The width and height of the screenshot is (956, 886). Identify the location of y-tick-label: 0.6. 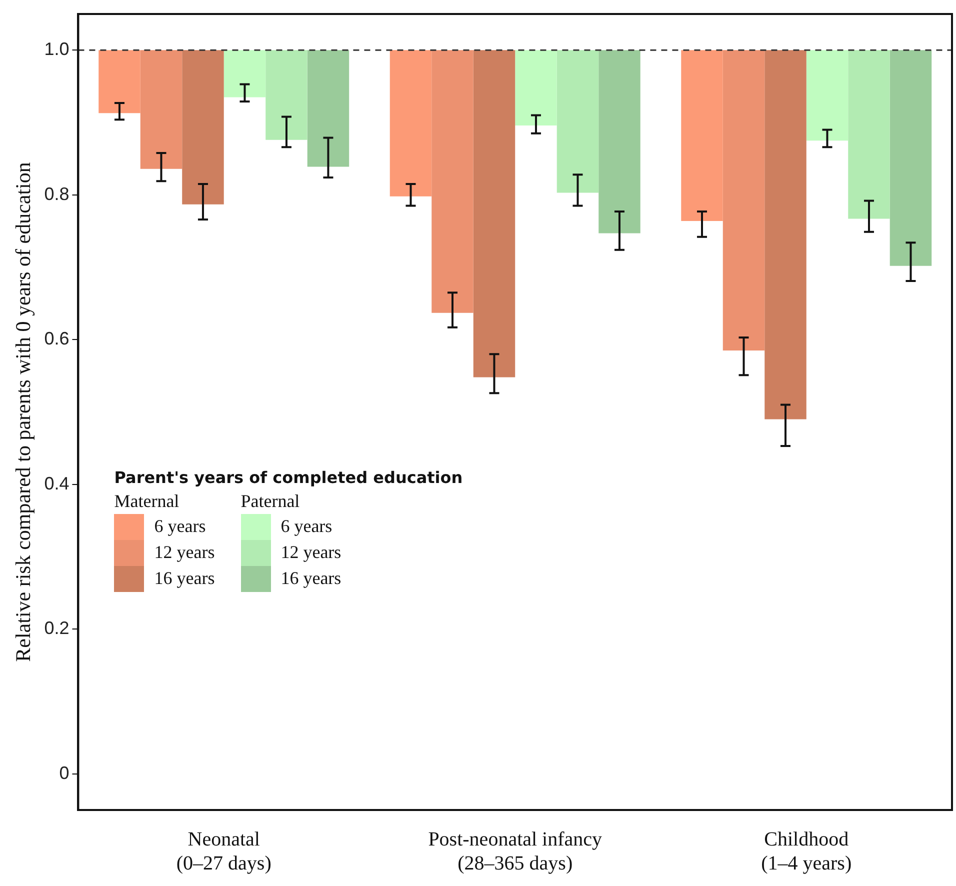
(57, 338).